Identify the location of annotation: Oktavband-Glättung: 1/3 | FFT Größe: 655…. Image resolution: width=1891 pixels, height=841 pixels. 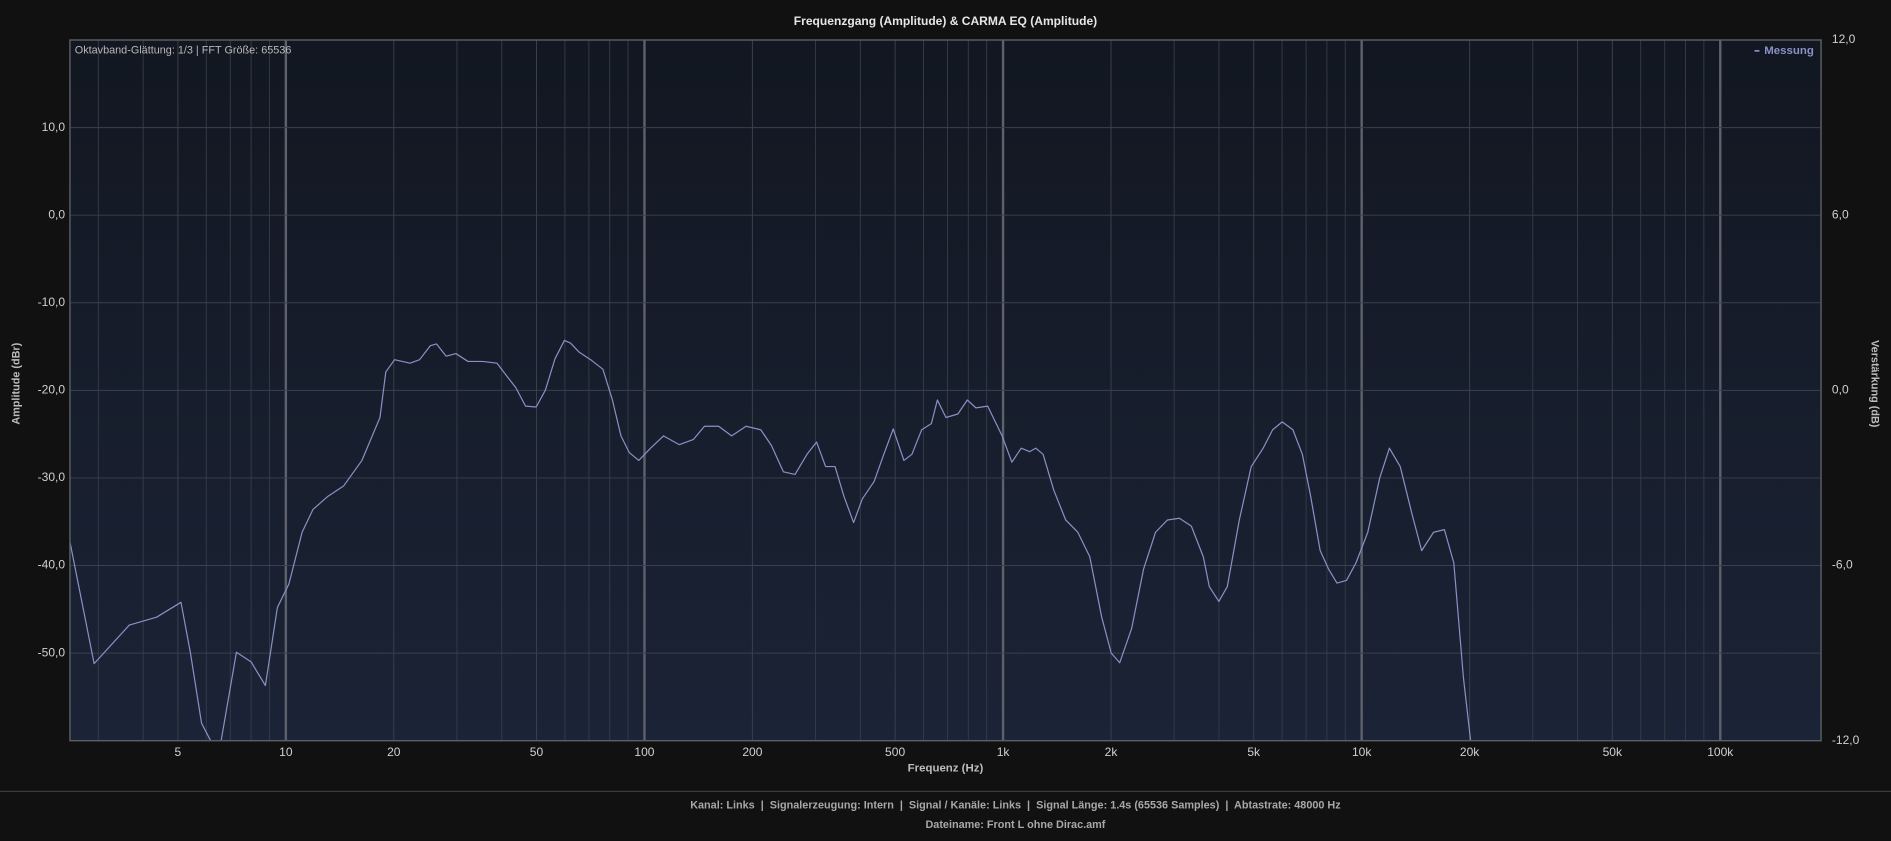
(183, 51).